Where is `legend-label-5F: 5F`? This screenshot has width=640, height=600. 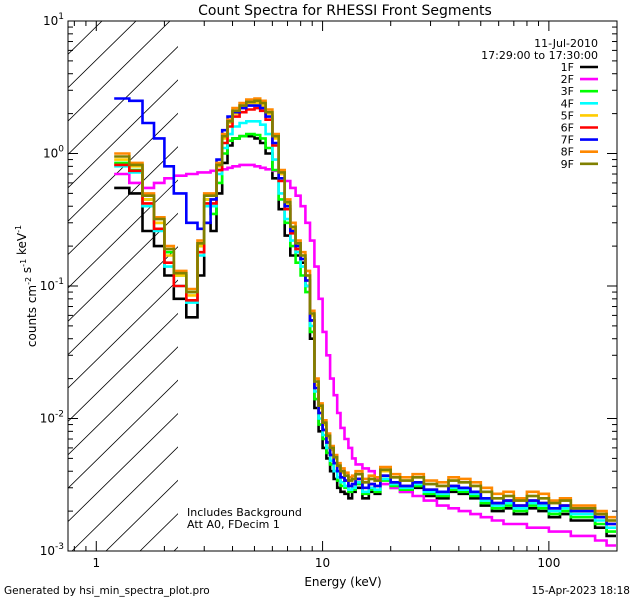 legend-label-5F: 5F is located at coordinates (567, 115).